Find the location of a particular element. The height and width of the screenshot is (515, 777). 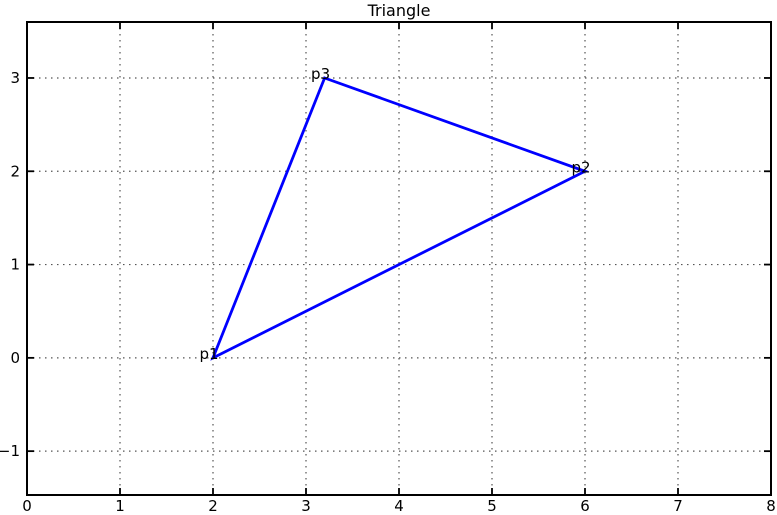

y-tick-label: −1 is located at coordinates (10, 451).